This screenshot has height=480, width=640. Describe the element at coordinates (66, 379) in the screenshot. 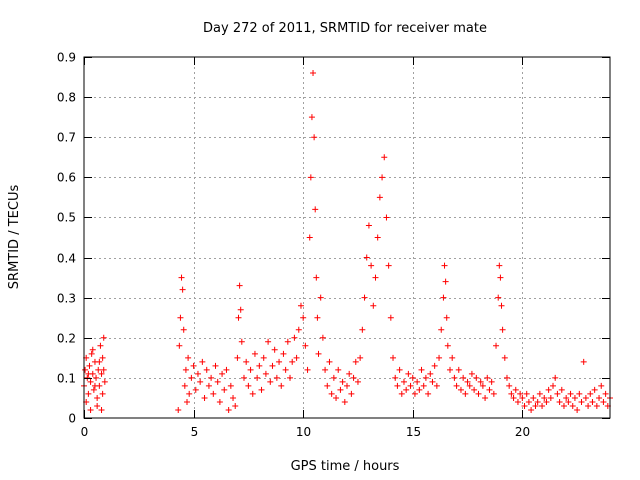

I see `y-tick-label: 0.1` at that location.